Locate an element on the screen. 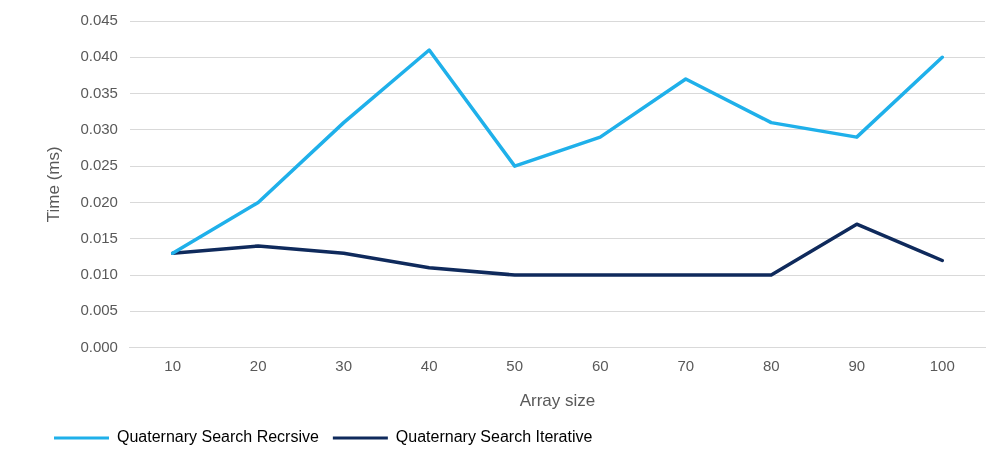 Image resolution: width=1003 pixels, height=461 pixels. x-tick-label: 80 is located at coordinates (771, 365).